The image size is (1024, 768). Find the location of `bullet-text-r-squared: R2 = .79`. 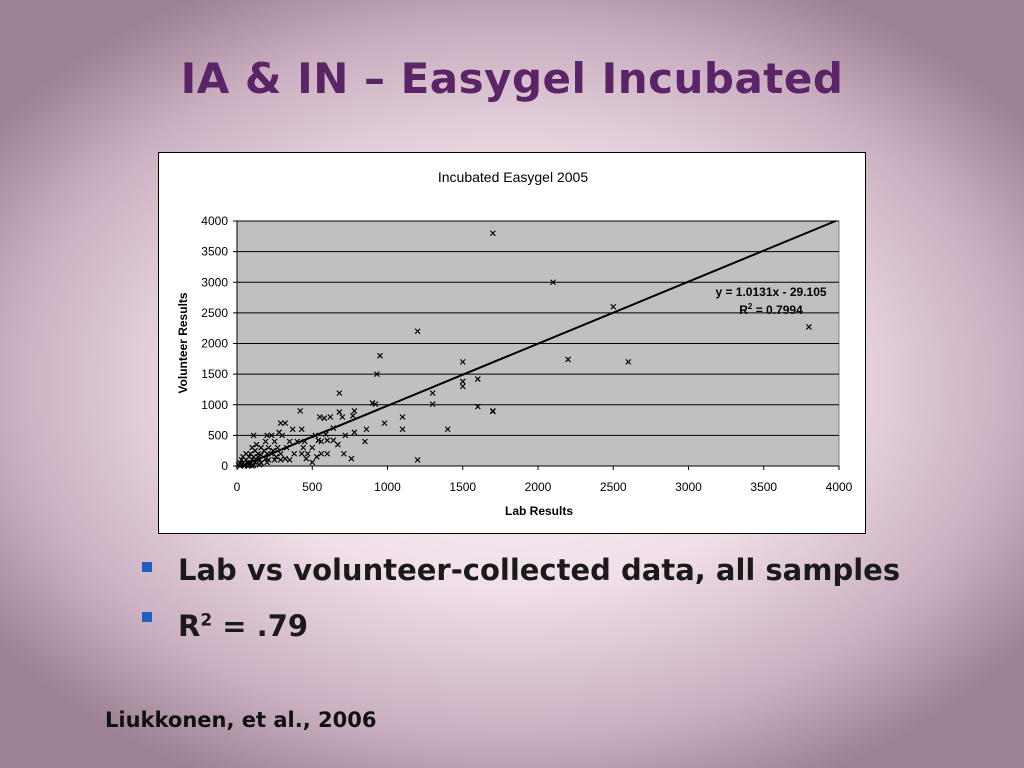

bullet-text-r-squared: R2 = .79 is located at coordinates (243, 625).